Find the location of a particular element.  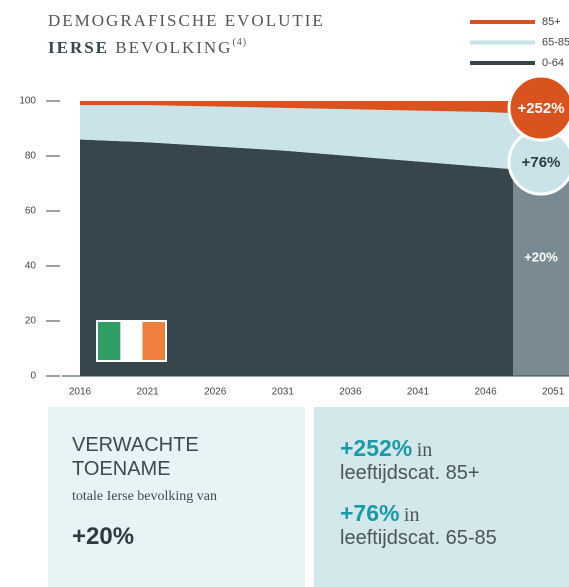

annotation: +252% is located at coordinates (540, 108).